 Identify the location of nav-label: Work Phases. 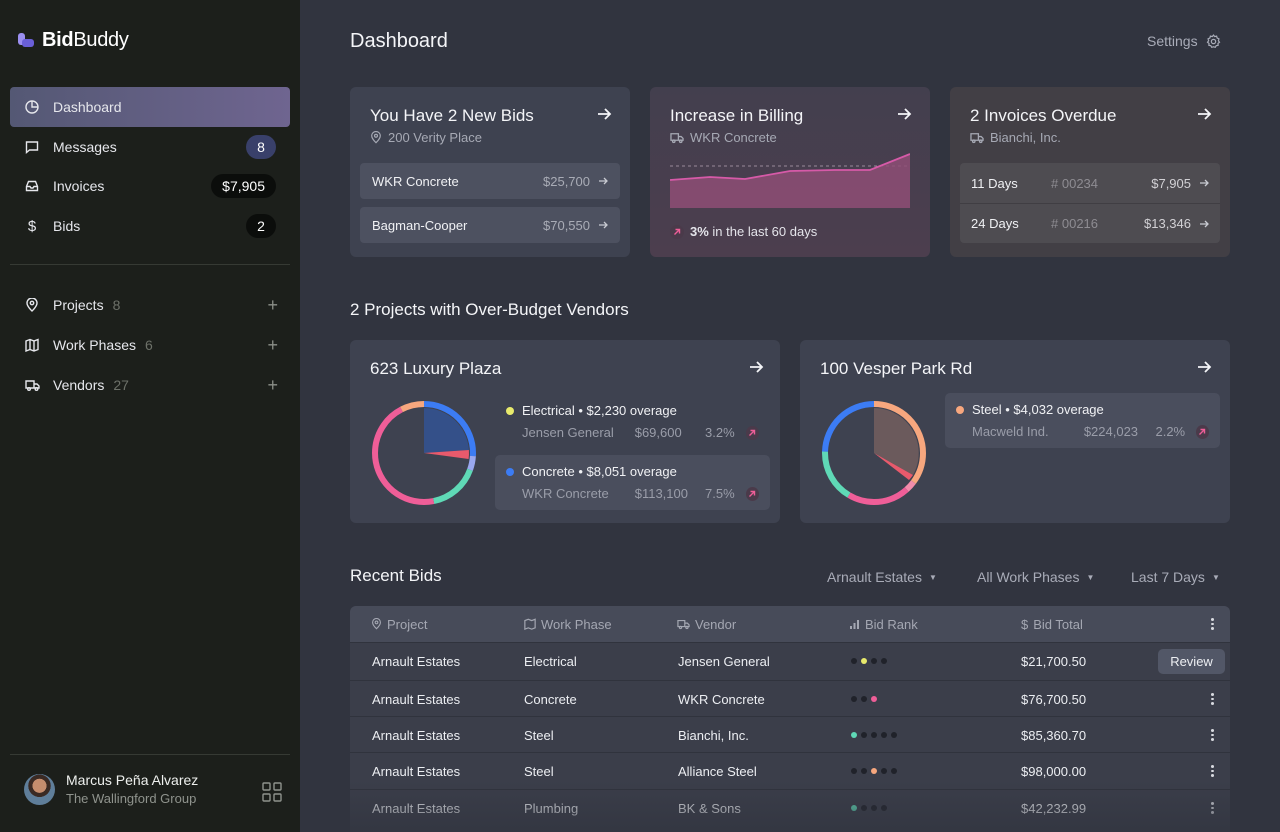
(94, 345).